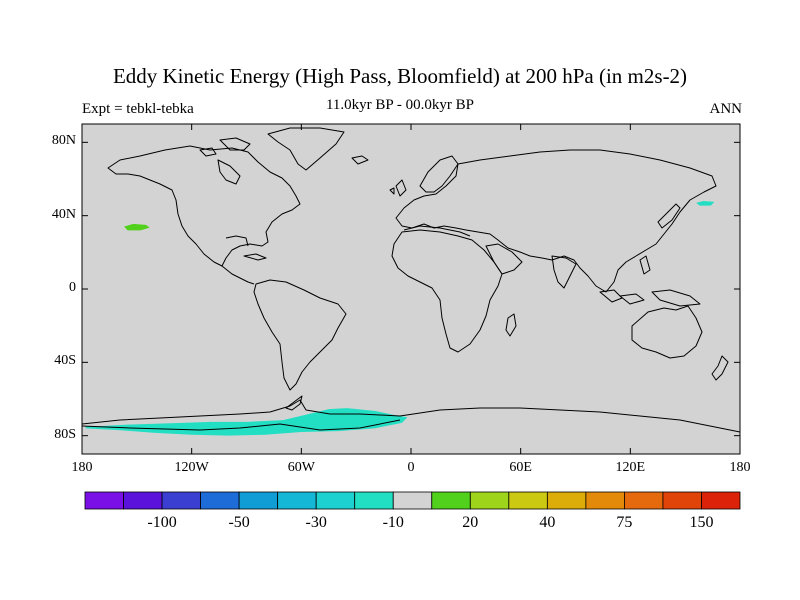 The image size is (800, 600). What do you see at coordinates (239, 522) in the screenshot?
I see `colorbar-label: -50` at bounding box center [239, 522].